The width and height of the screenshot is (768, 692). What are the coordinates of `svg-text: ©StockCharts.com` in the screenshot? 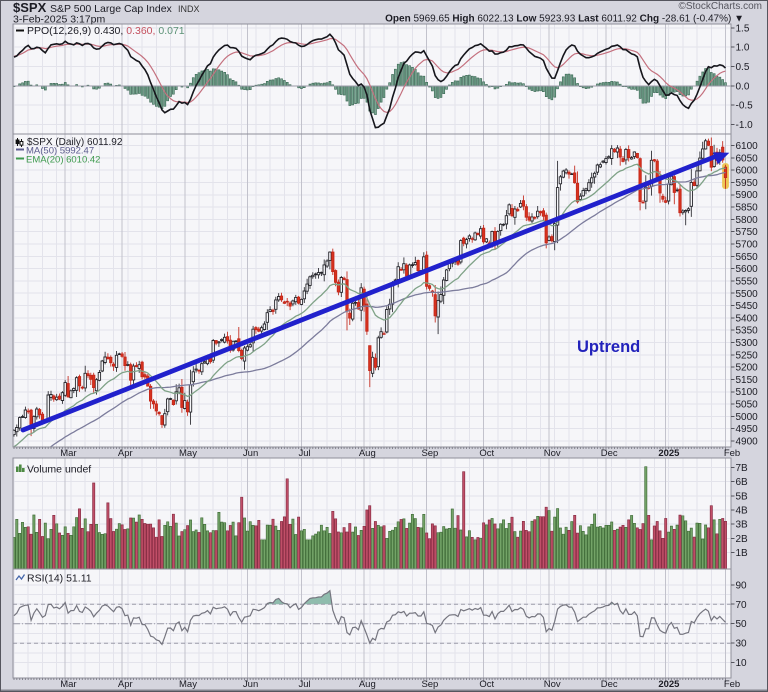 It's located at (720, 6).